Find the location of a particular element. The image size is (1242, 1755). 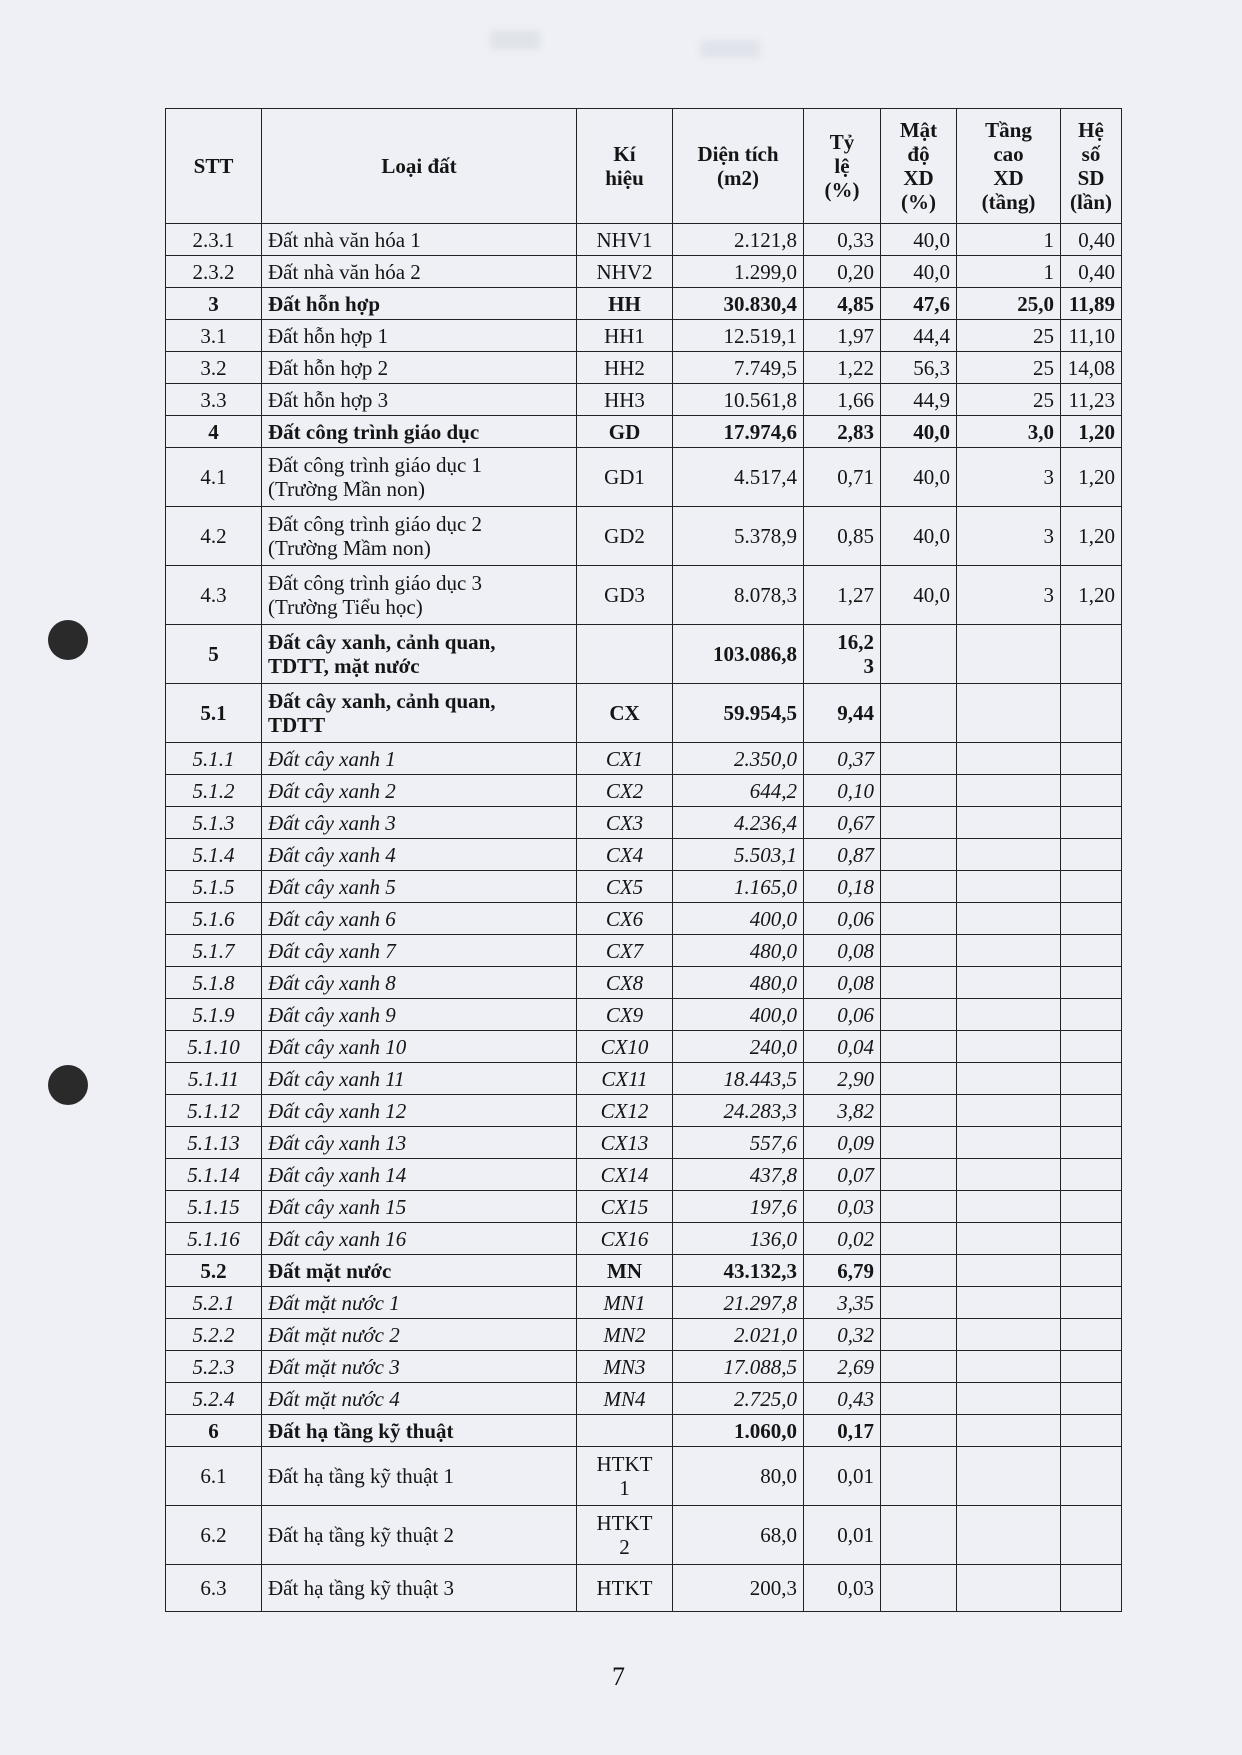

cell-area: 103.086,8 is located at coordinates (738, 654).